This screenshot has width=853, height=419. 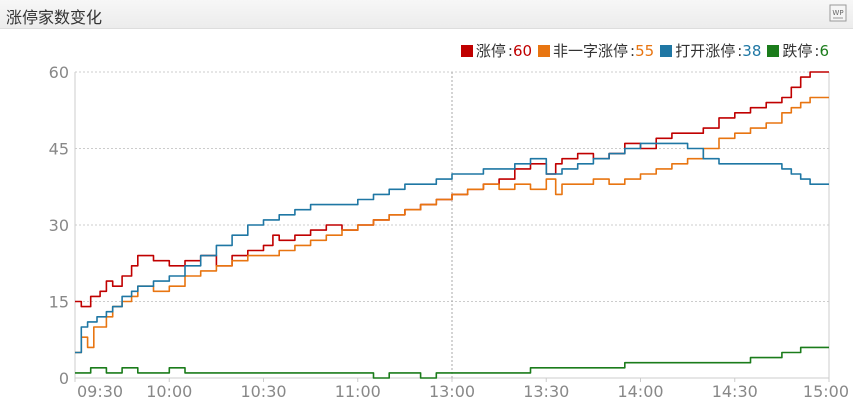 I want to click on legend-latest-value: 6, so click(x=824, y=50).